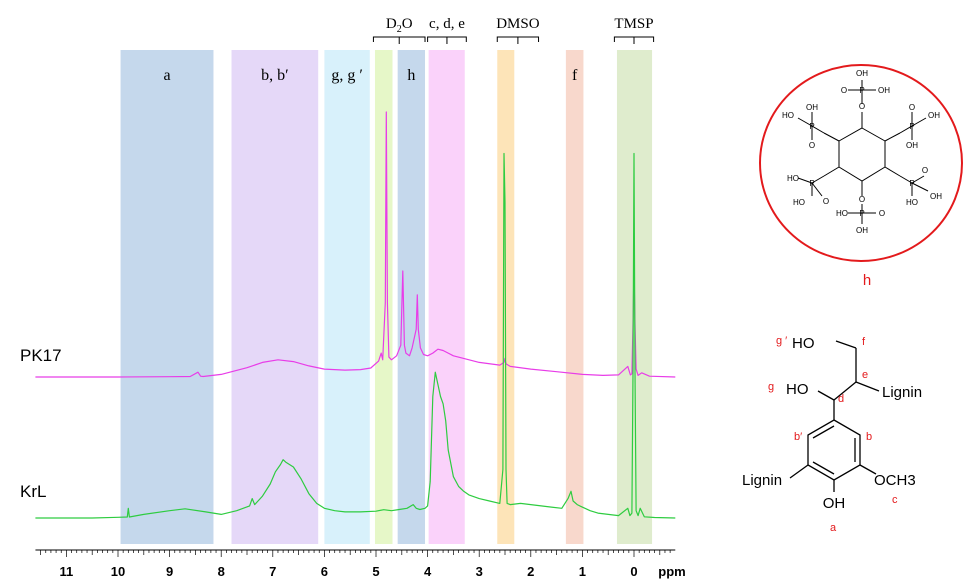 The image size is (964, 581). Describe the element at coordinates (844, 90) in the screenshot. I see `phytate-o-top: O` at that location.